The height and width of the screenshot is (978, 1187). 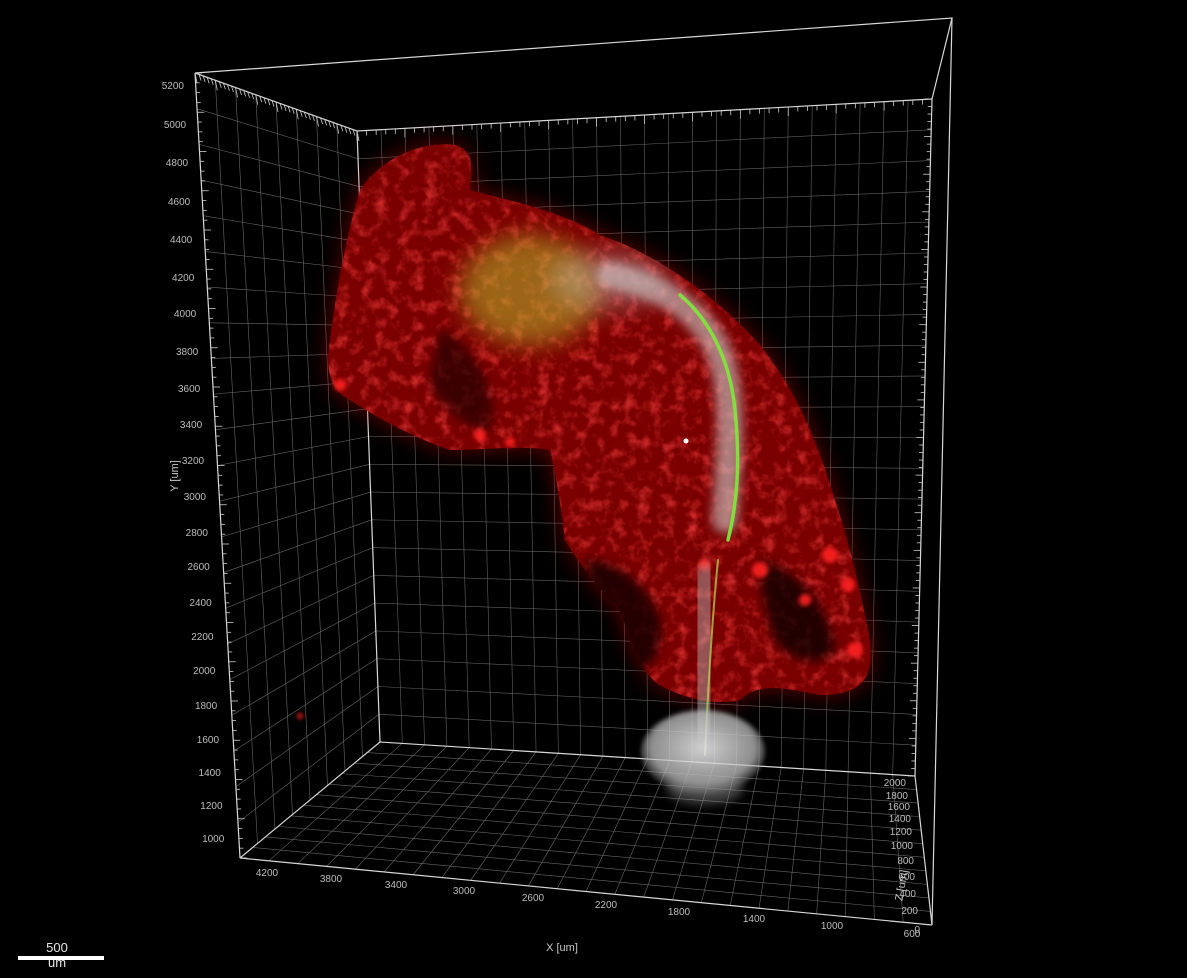 I want to click on y-tick-label: 1800, so click(x=206, y=706).